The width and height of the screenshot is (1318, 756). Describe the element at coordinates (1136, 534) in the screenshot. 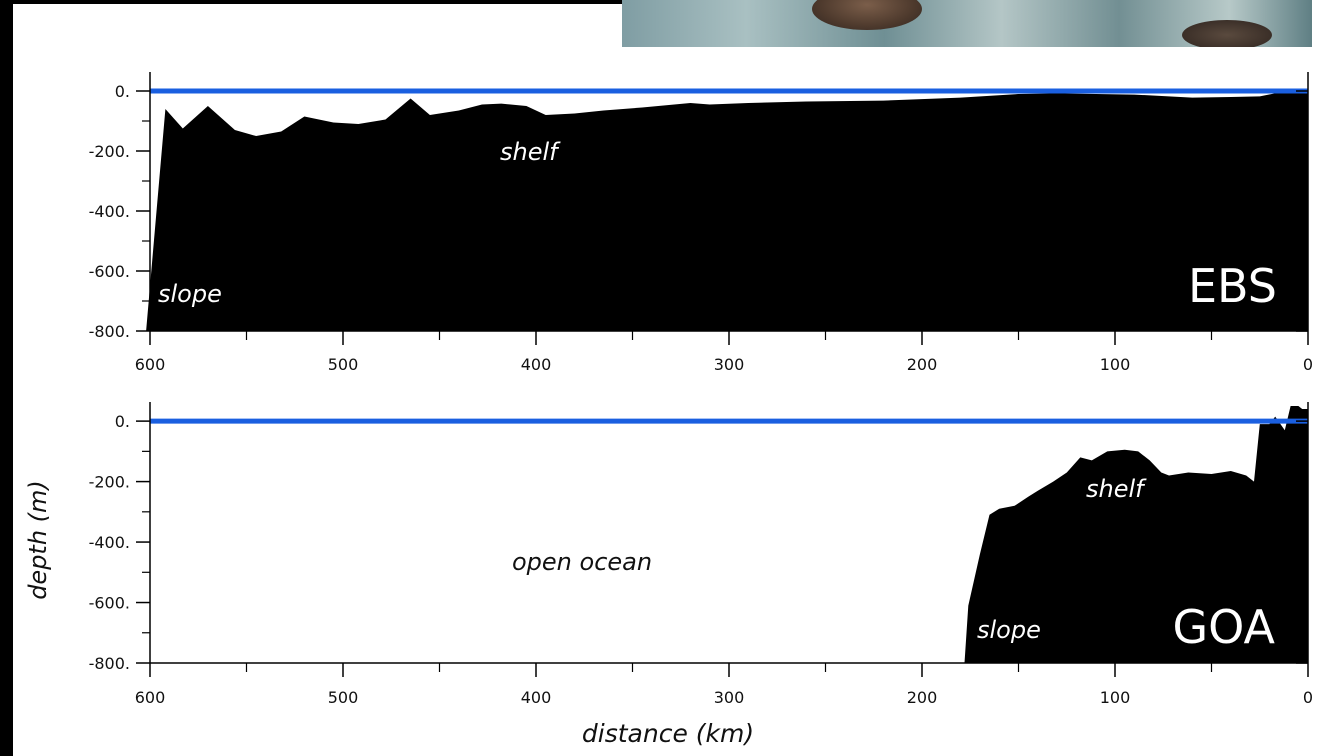

I see `bathymetry-area` at that location.